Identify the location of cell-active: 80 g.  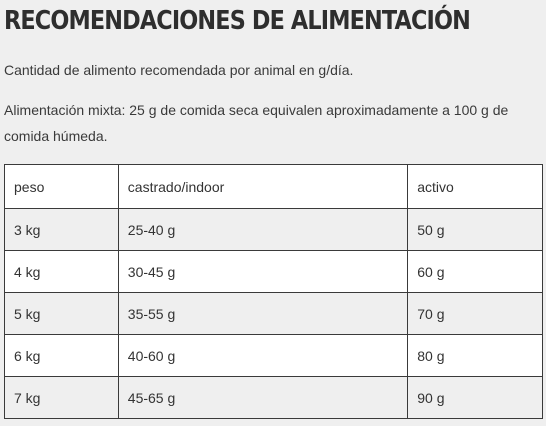
(475, 355).